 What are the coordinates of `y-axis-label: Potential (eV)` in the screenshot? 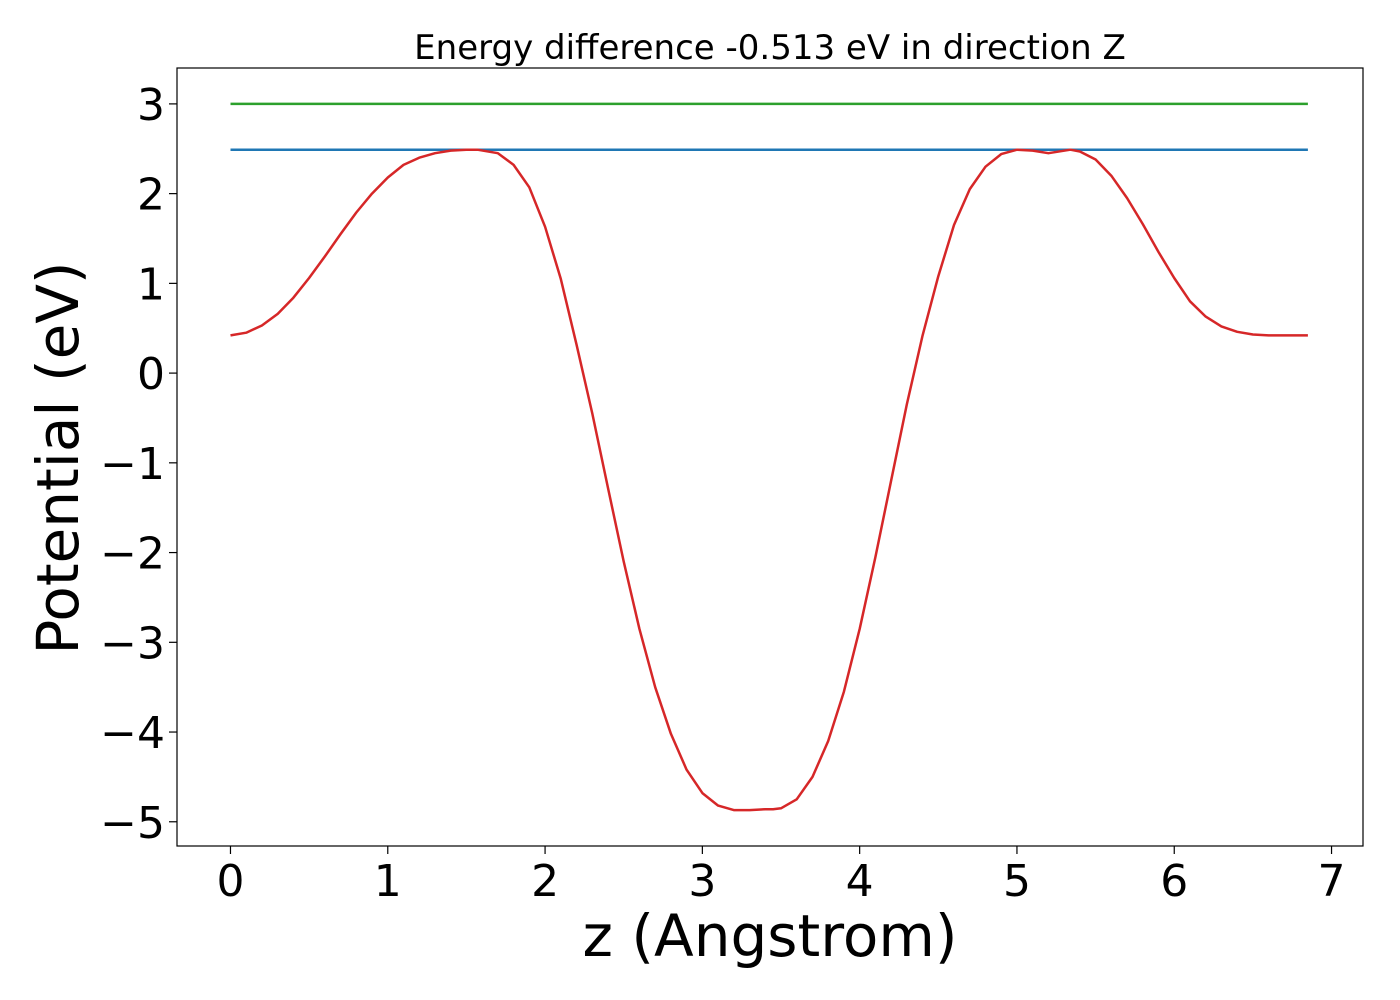 It's located at (58, 457).